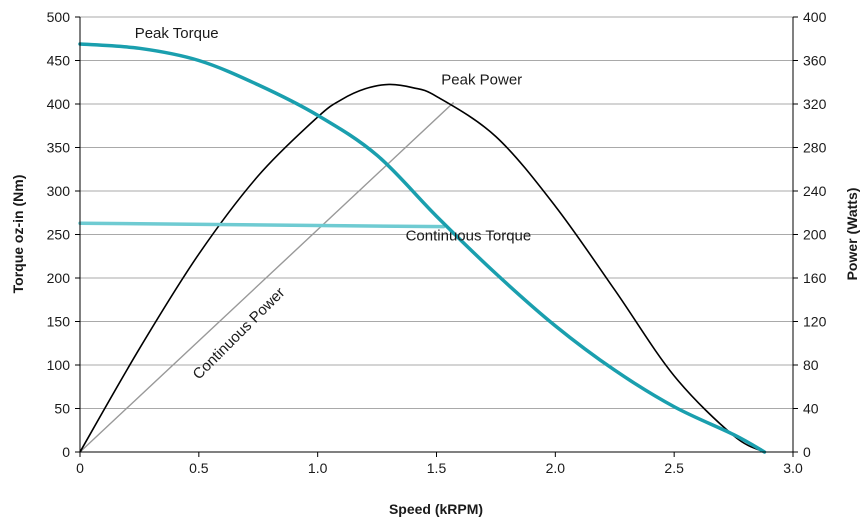 This screenshot has width=868, height=523. What do you see at coordinates (177, 33) in the screenshot?
I see `annotation-peak-torque: Peak Torque` at bounding box center [177, 33].